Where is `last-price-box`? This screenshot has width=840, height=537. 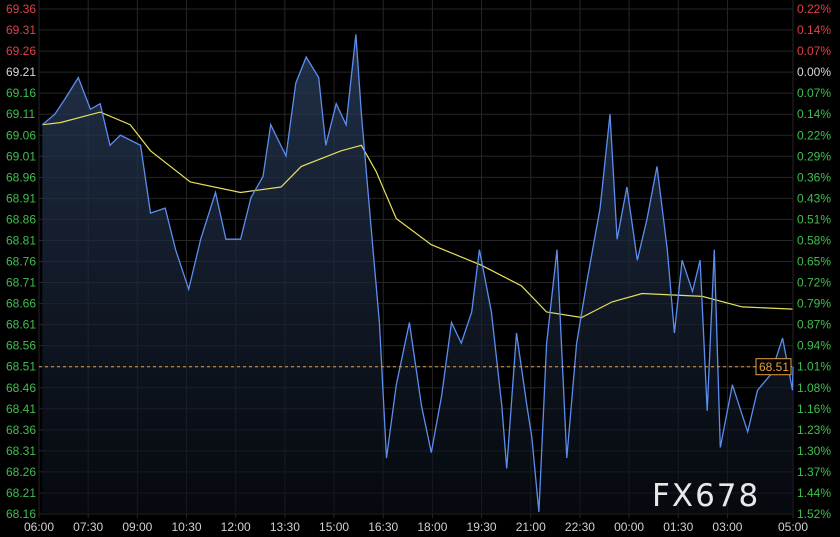 last-price-box is located at coordinates (773, 367).